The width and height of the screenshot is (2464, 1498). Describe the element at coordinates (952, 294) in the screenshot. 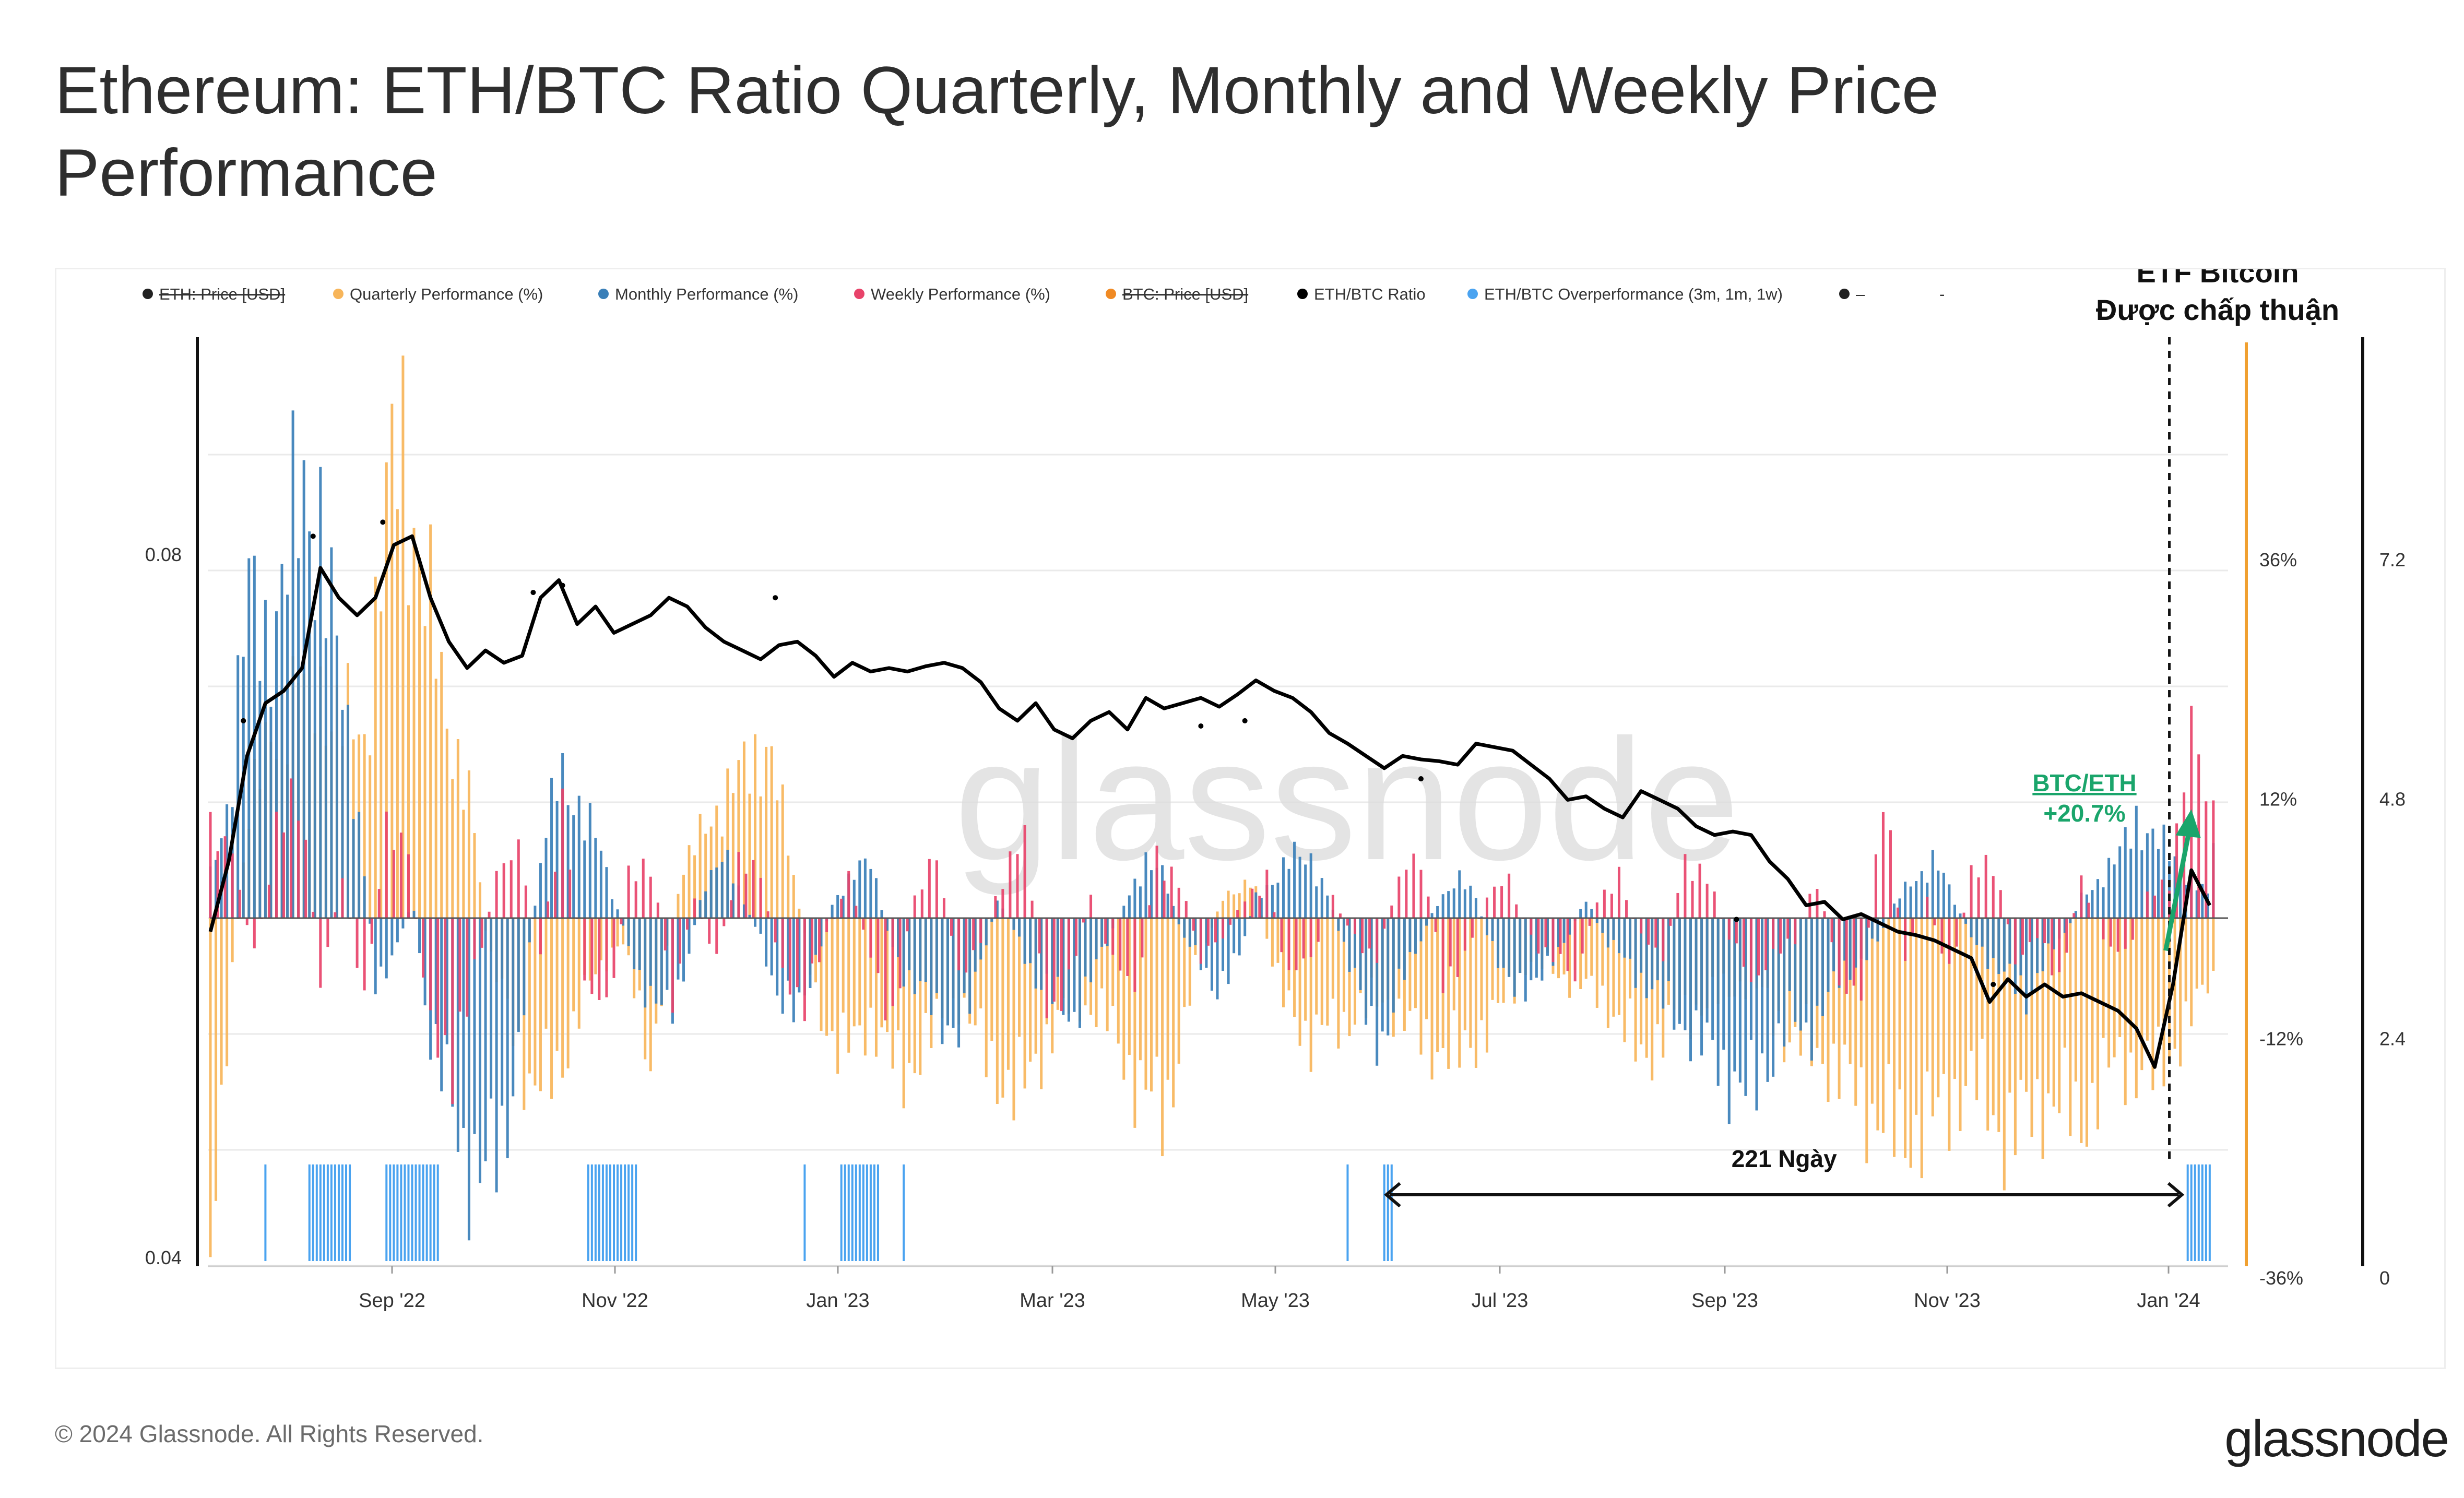

I see `legend-item: Weekly Performance (%)` at that location.